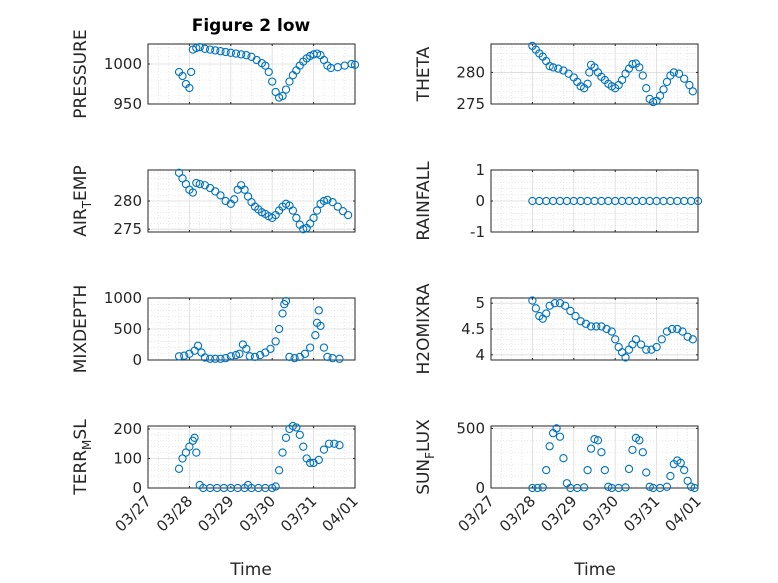  What do you see at coordinates (424, 201) in the screenshot?
I see `y-axis-label: RAINFALL` at bounding box center [424, 201].